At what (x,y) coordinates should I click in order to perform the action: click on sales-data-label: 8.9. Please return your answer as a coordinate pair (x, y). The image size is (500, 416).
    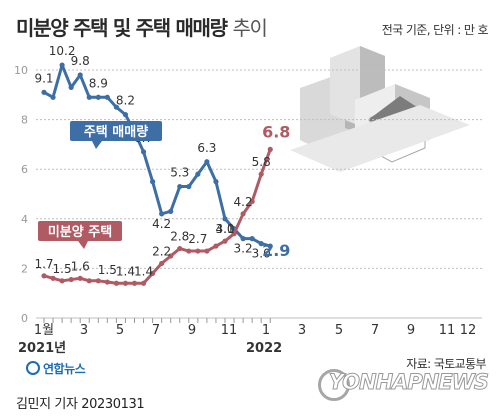
    Looking at the image, I should click on (98, 83).